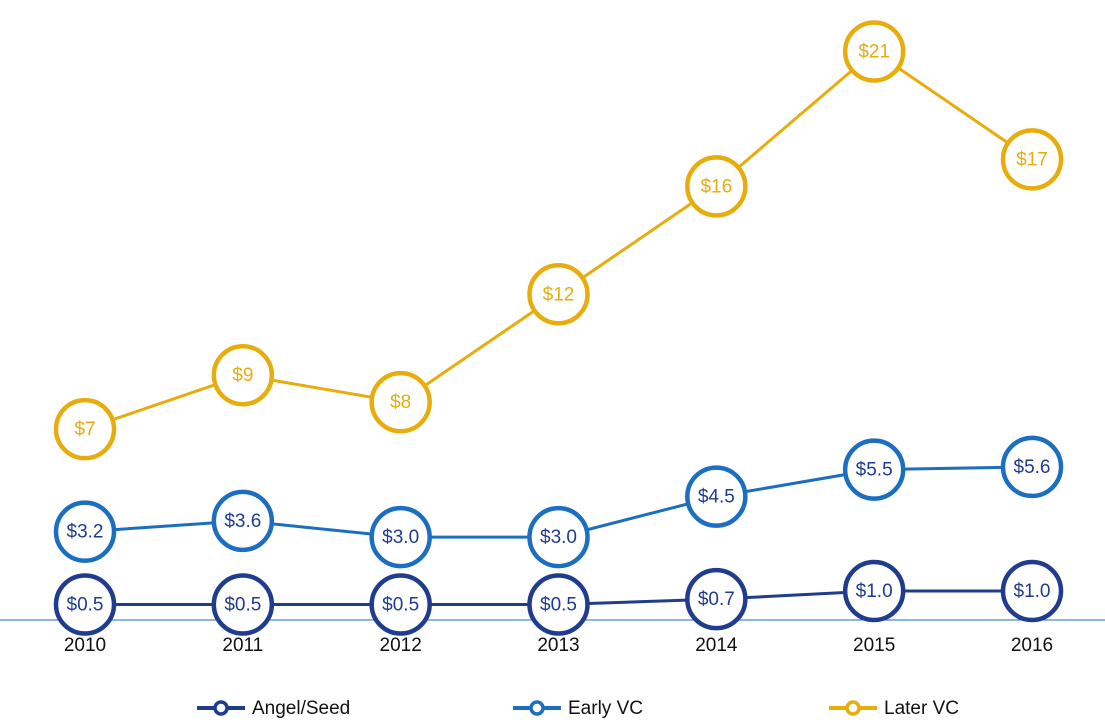 The height and width of the screenshot is (723, 1105). I want to click on legend-label: Early VC, so click(605, 708).